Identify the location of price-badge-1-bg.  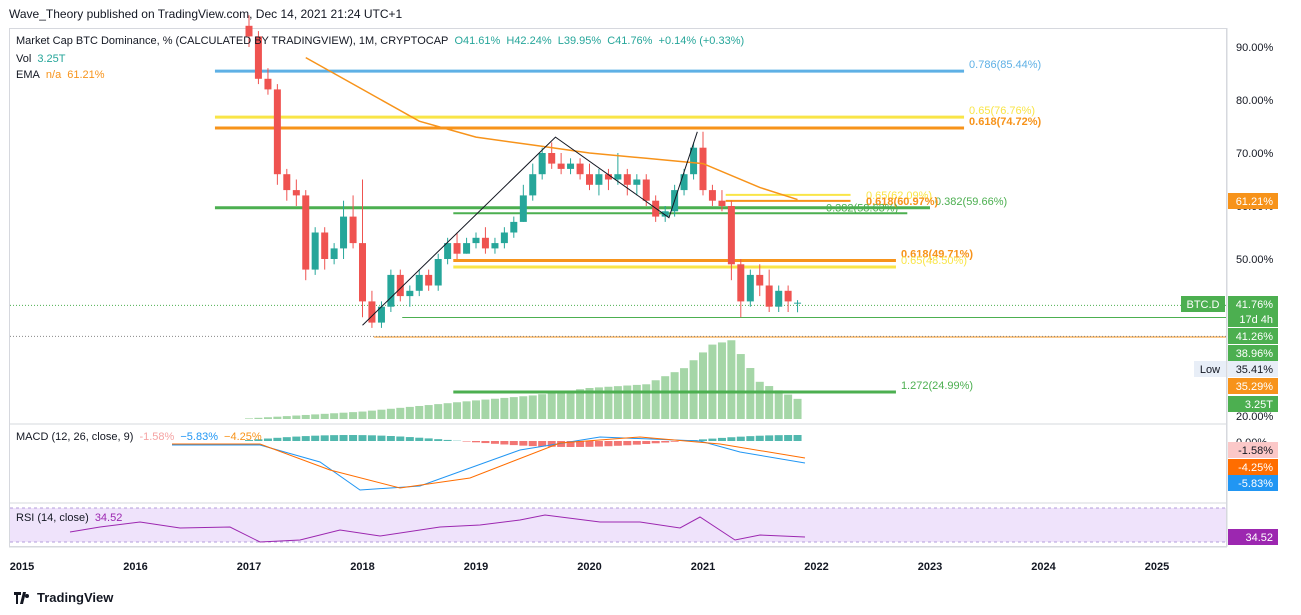
(1253, 336).